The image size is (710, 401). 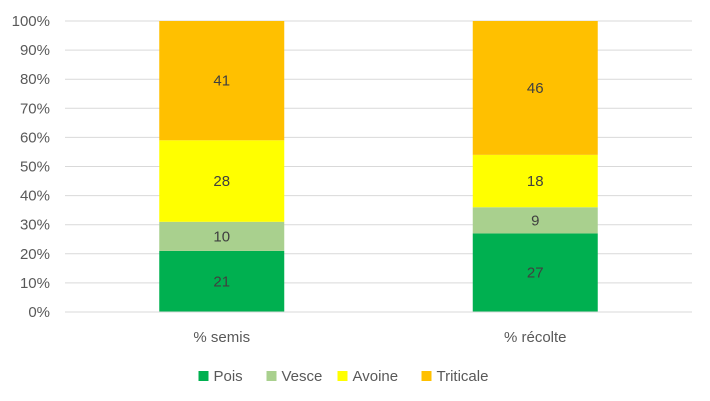 I want to click on y-tick-label: 60%, so click(x=35, y=137).